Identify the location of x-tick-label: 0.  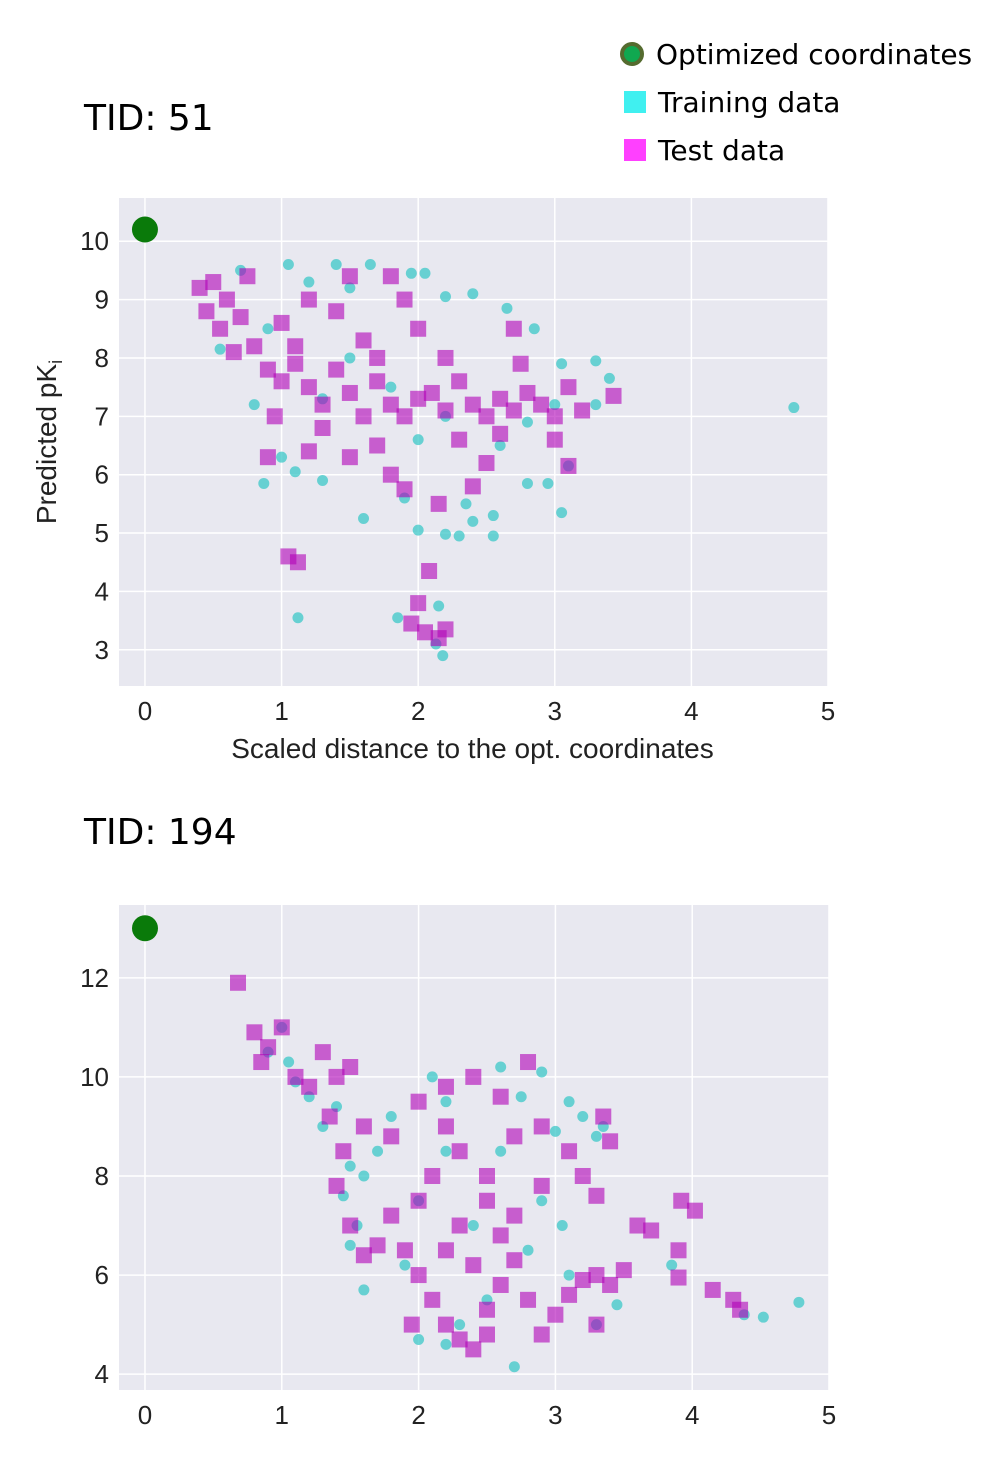
(145, 1415).